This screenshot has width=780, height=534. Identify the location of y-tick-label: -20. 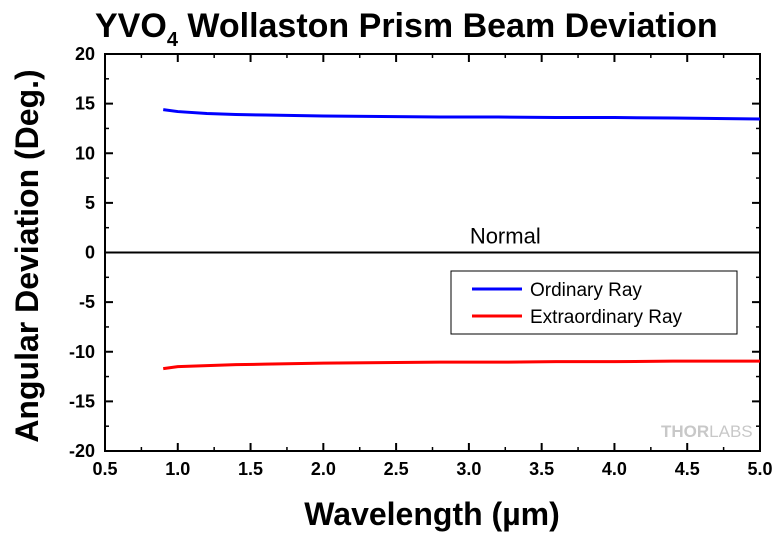
(82, 451).